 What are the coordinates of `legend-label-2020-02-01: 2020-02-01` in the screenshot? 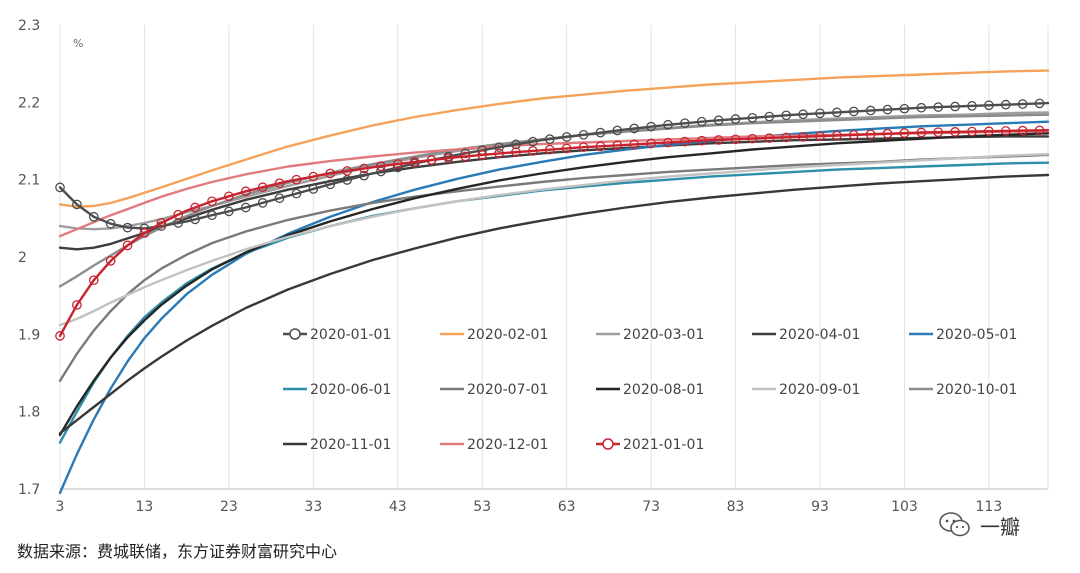 It's located at (507, 335).